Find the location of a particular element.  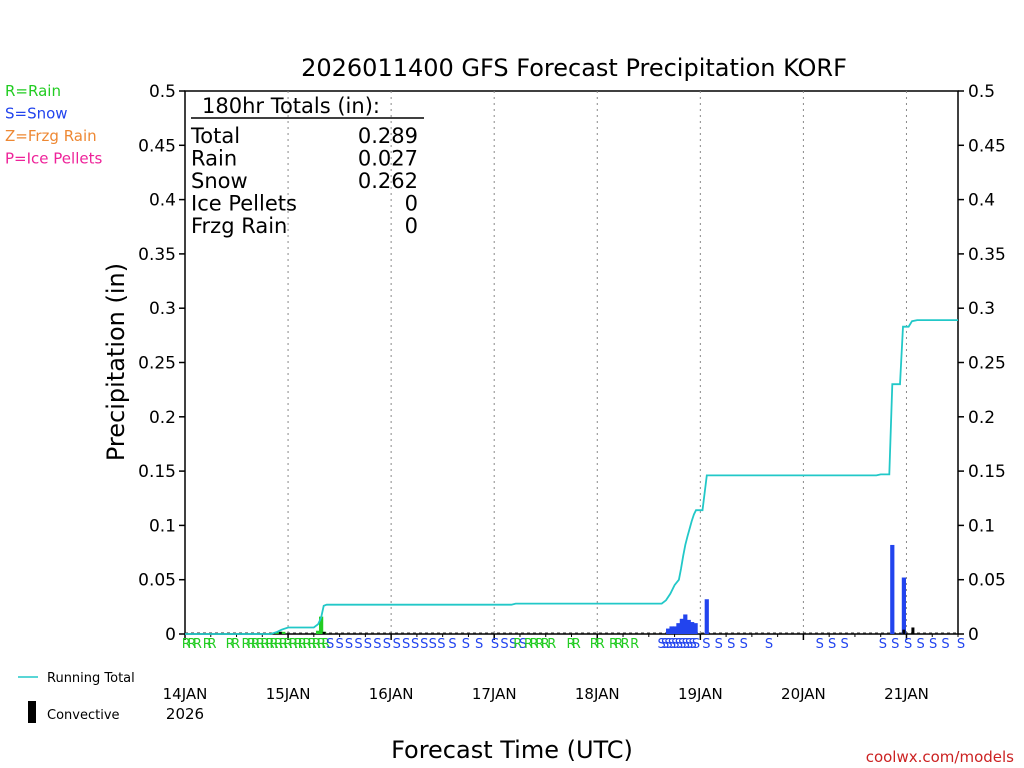

y-tick-label-right: 0.25 is located at coordinates (987, 364).